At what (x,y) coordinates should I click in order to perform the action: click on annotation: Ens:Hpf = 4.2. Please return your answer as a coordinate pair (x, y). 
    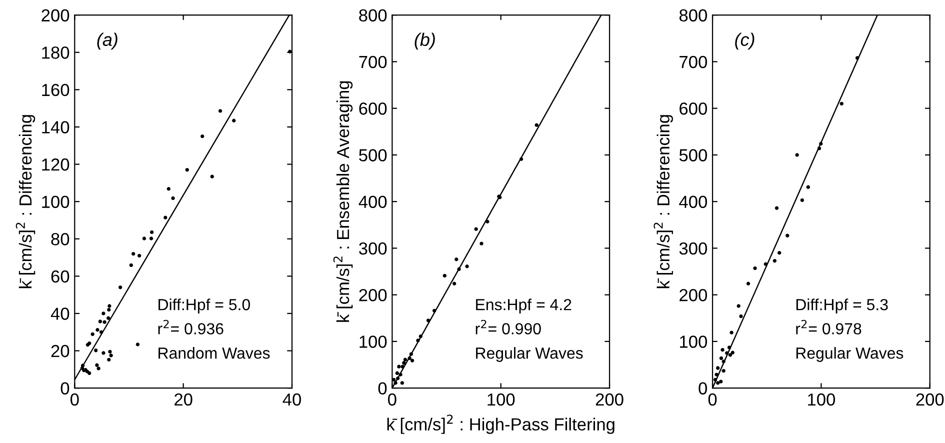
    Looking at the image, I should click on (524, 306).